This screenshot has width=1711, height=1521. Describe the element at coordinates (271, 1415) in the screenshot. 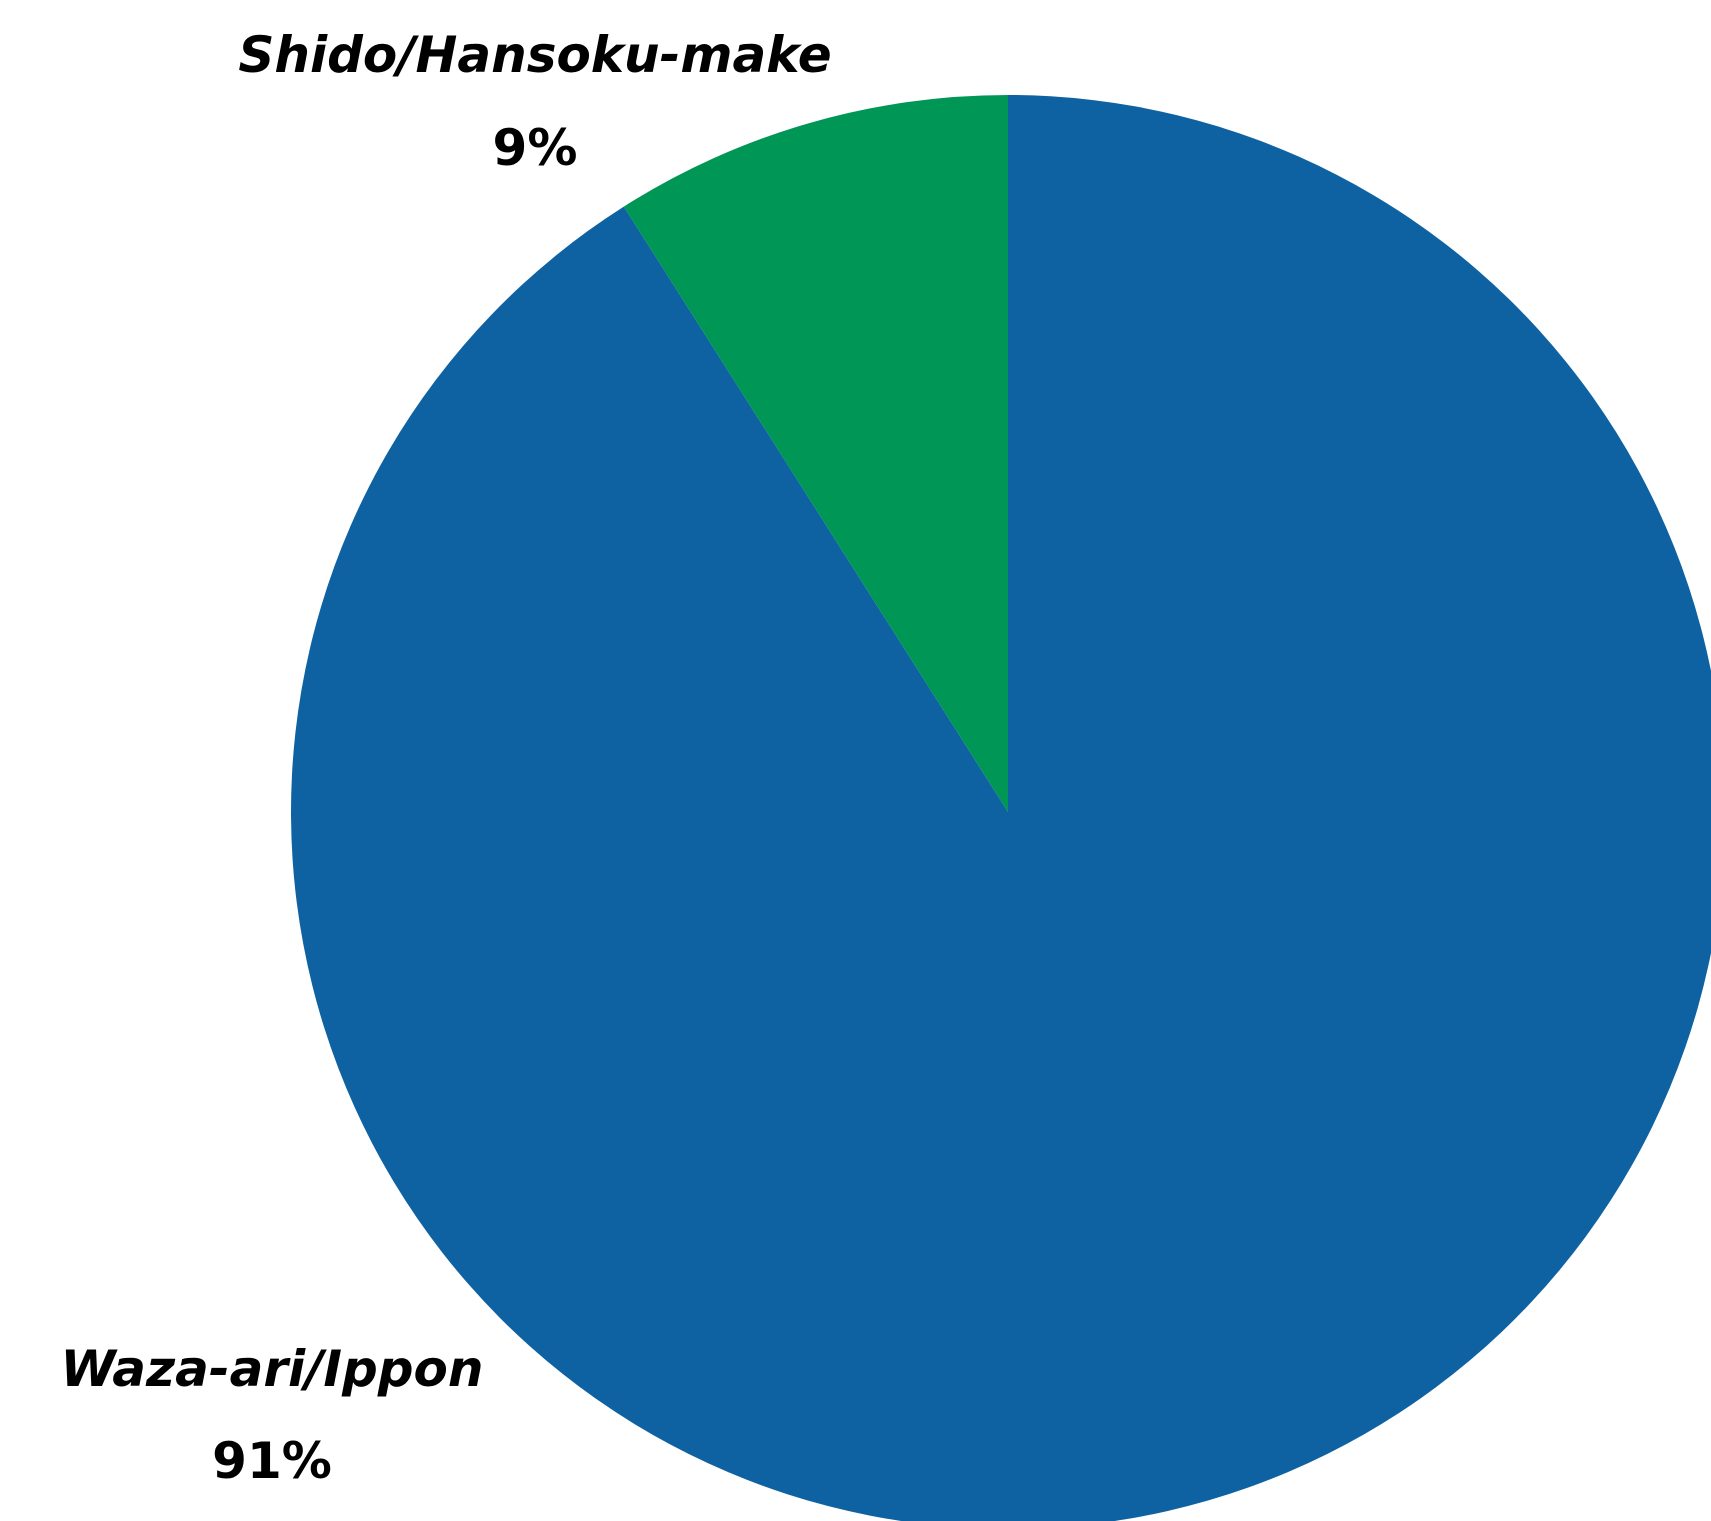

I see `data-label-waza-ari: Waza-ari/Ippon 91%` at that location.